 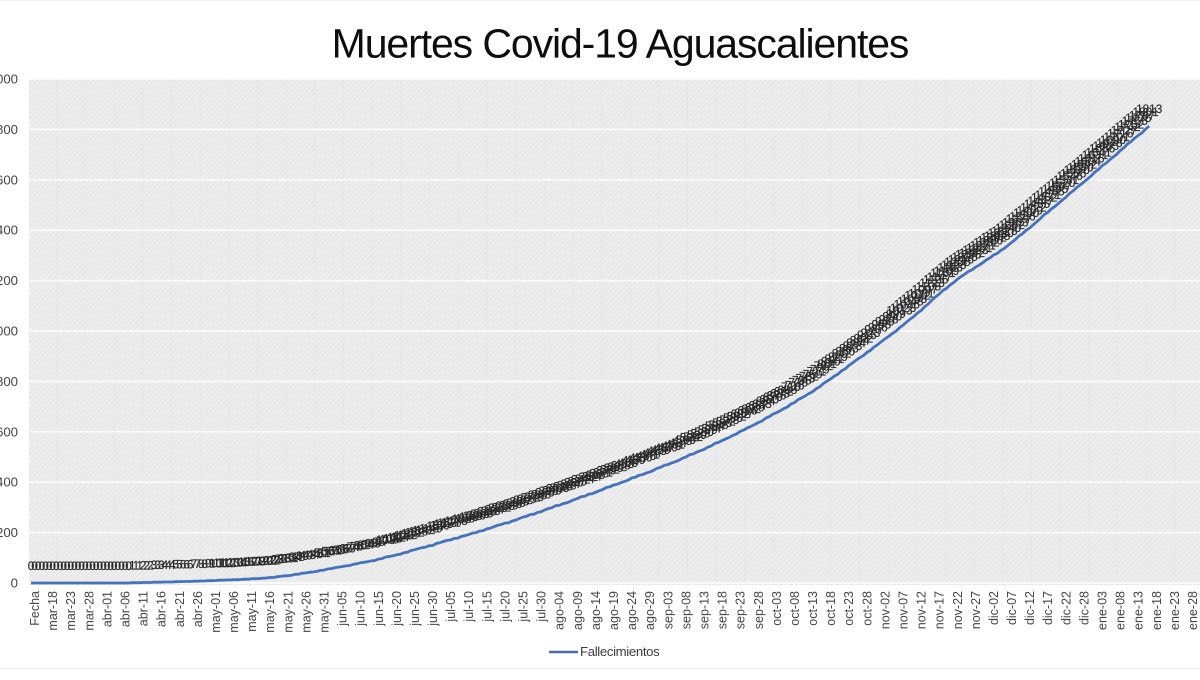 What do you see at coordinates (559, 488) in the screenshot?
I see `svg-text: 308` at bounding box center [559, 488].